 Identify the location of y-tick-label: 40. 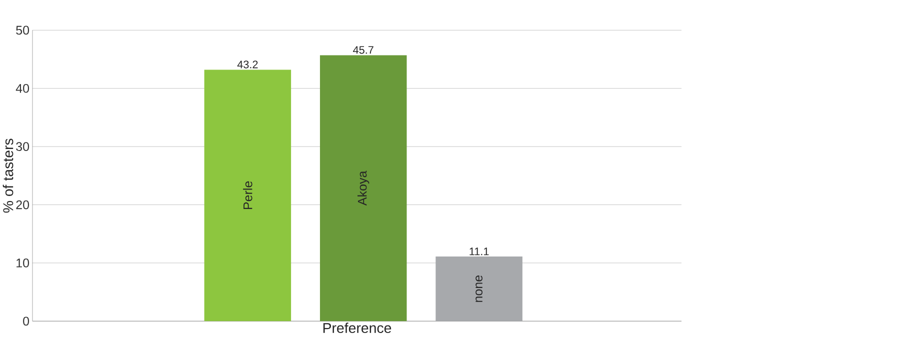
(23, 88).